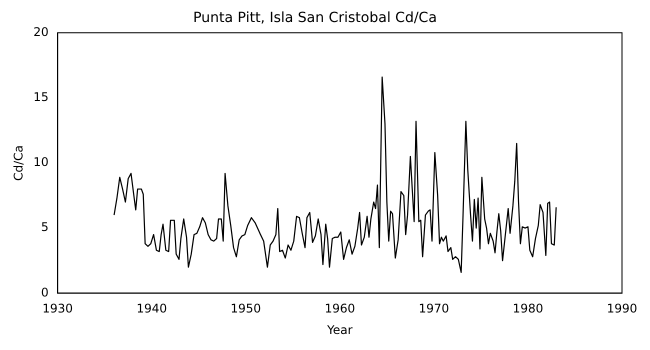 This screenshot has height=350, width=650. What do you see at coordinates (339, 329) in the screenshot?
I see `x-axis-title: Year` at bounding box center [339, 329].